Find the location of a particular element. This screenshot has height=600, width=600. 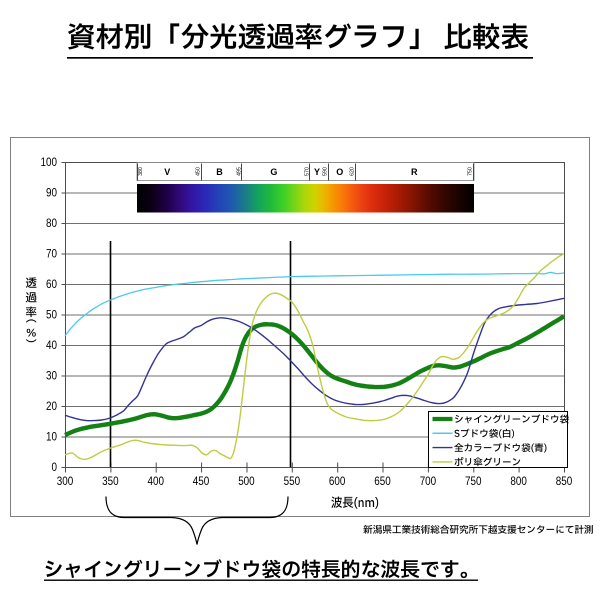

svg-text: 20 is located at coordinates (51, 406).